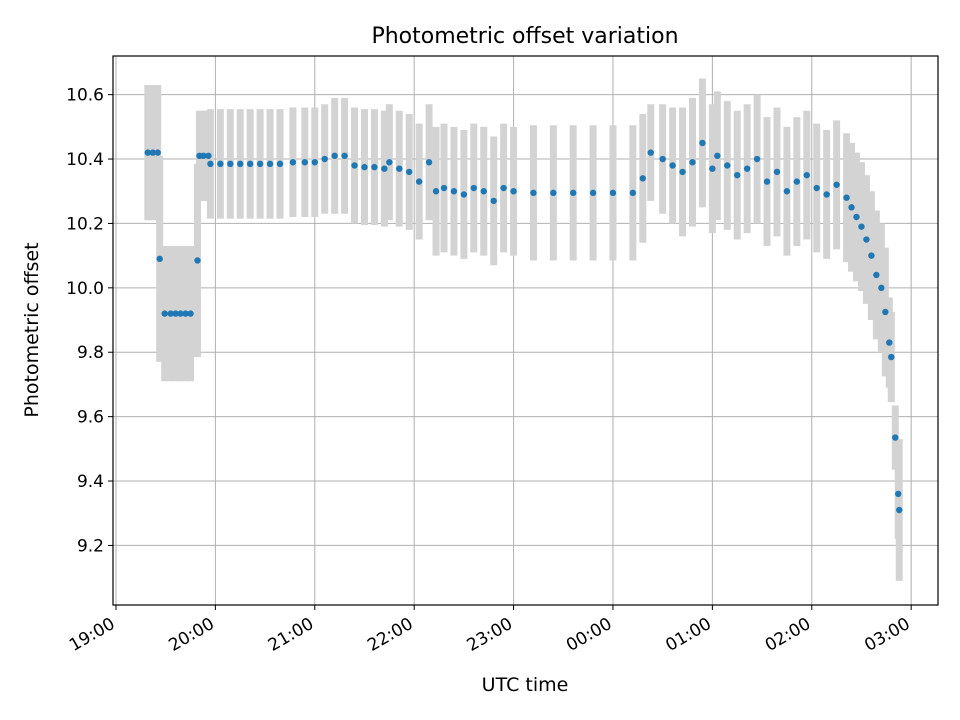 This screenshot has height=720, width=960. Describe the element at coordinates (85, 96) in the screenshot. I see `y-tick-label: 10.6` at that location.